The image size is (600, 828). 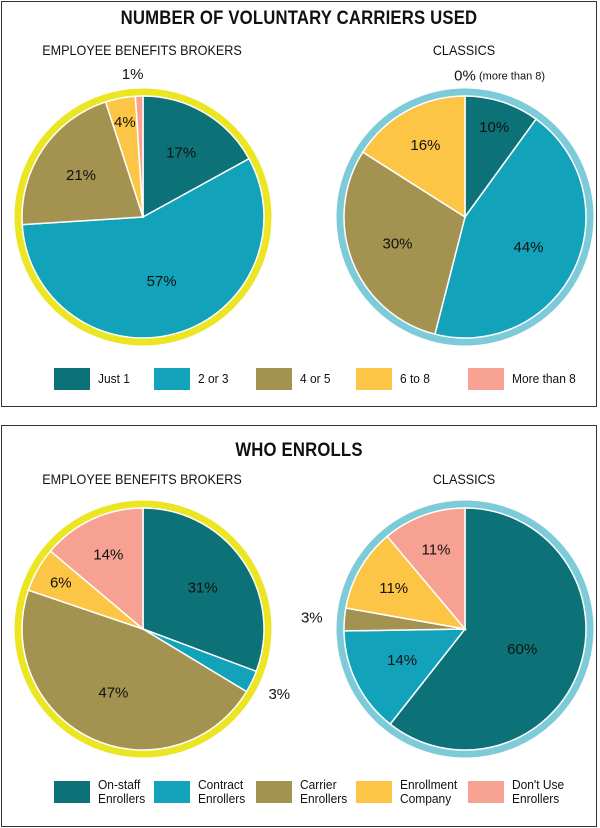 What do you see at coordinates (464, 50) in the screenshot?
I see `classics-carriers-title: CLASSICS` at bounding box center [464, 50].